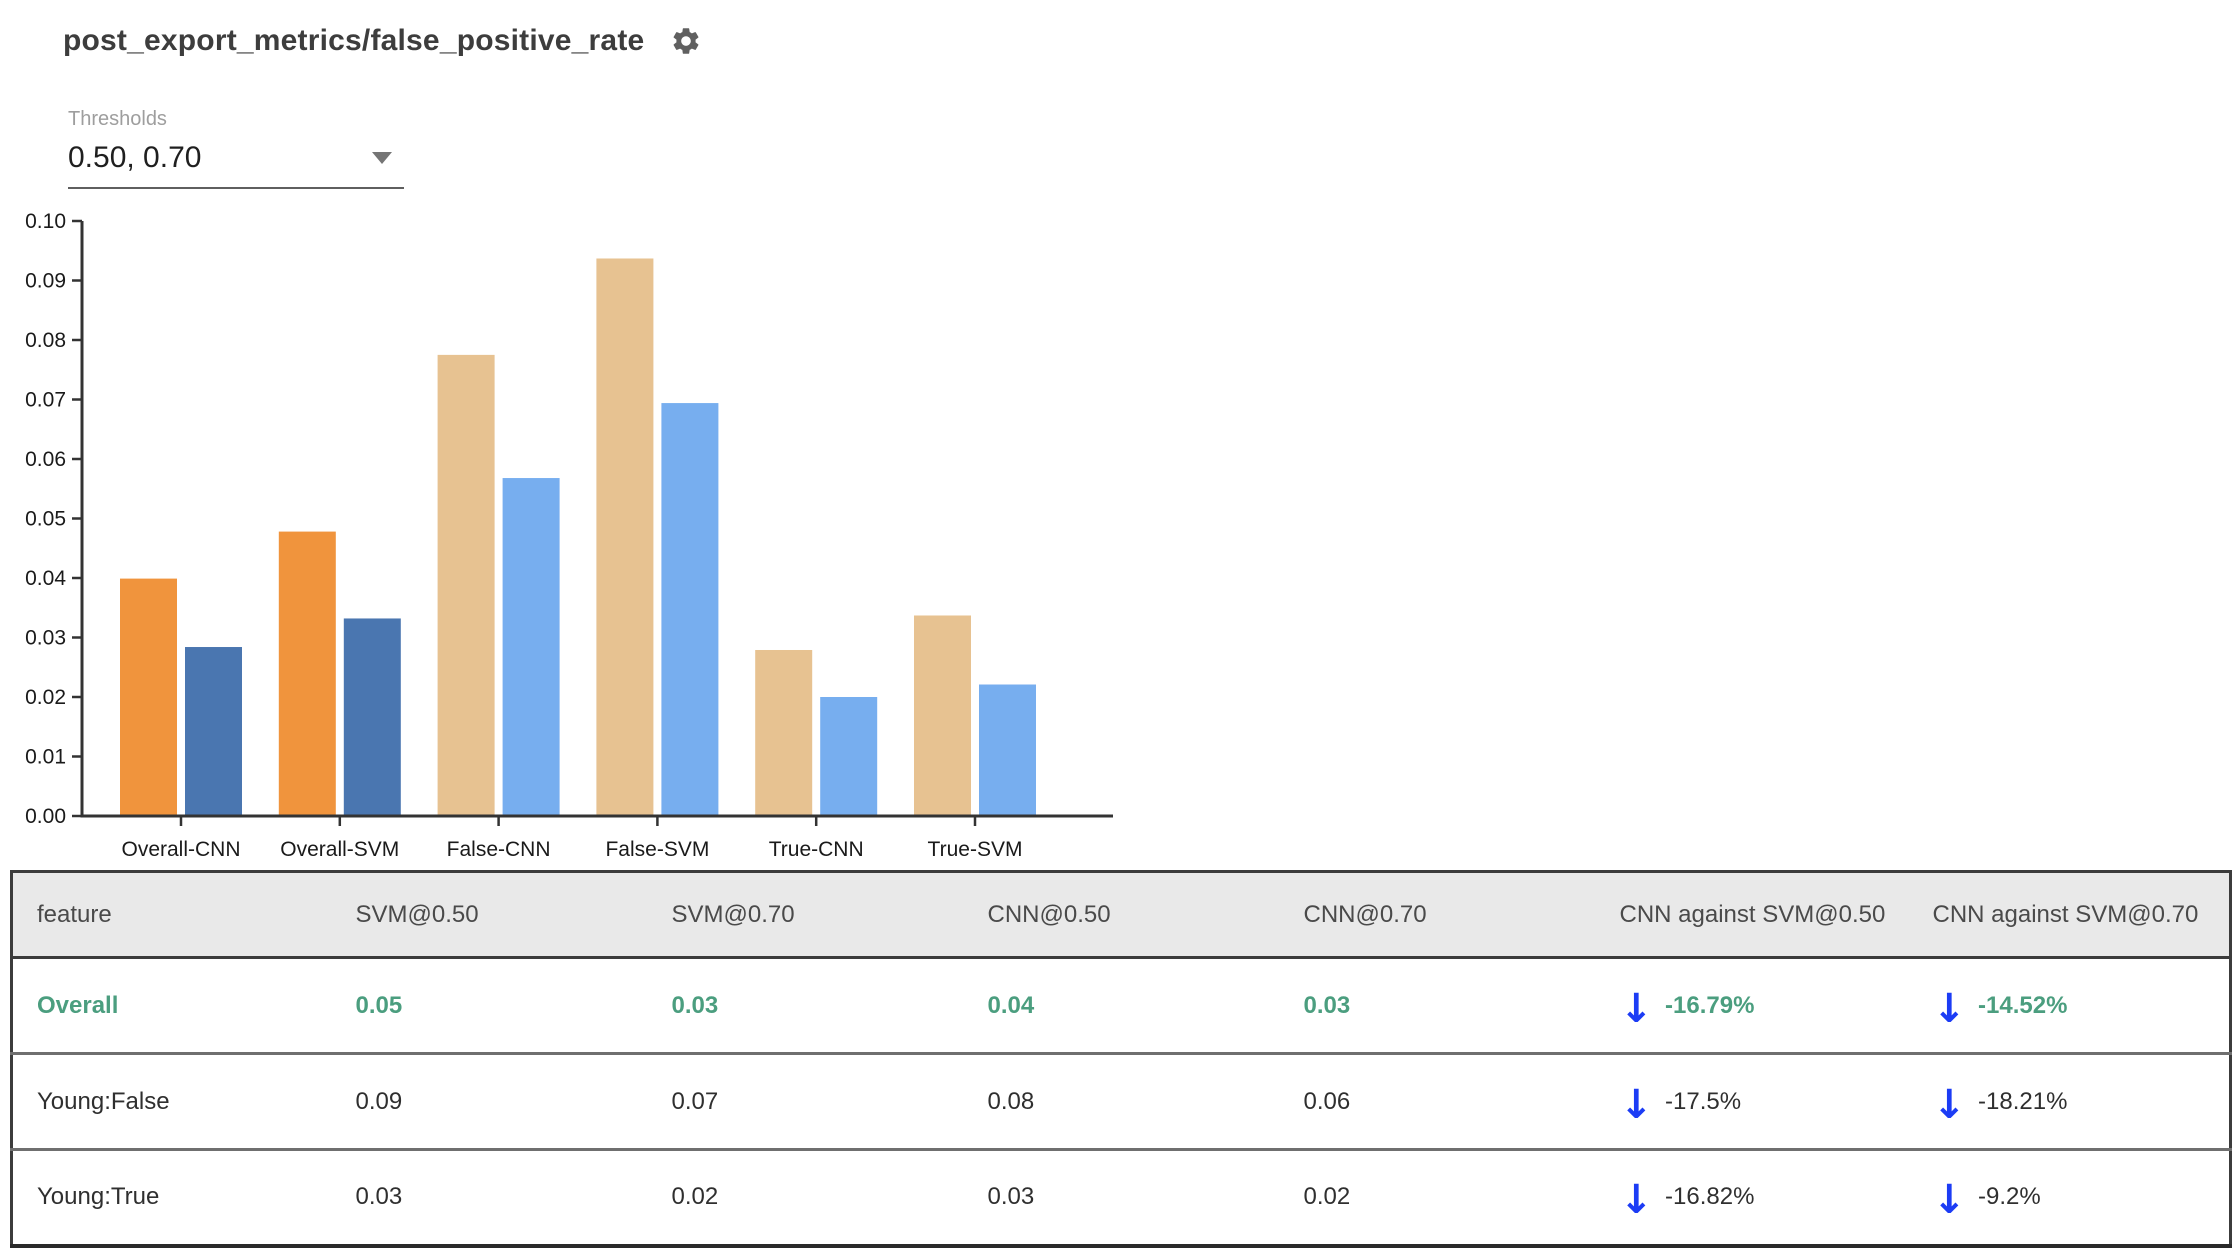  I want to click on delta-value: -14.52%, so click(2023, 1005).